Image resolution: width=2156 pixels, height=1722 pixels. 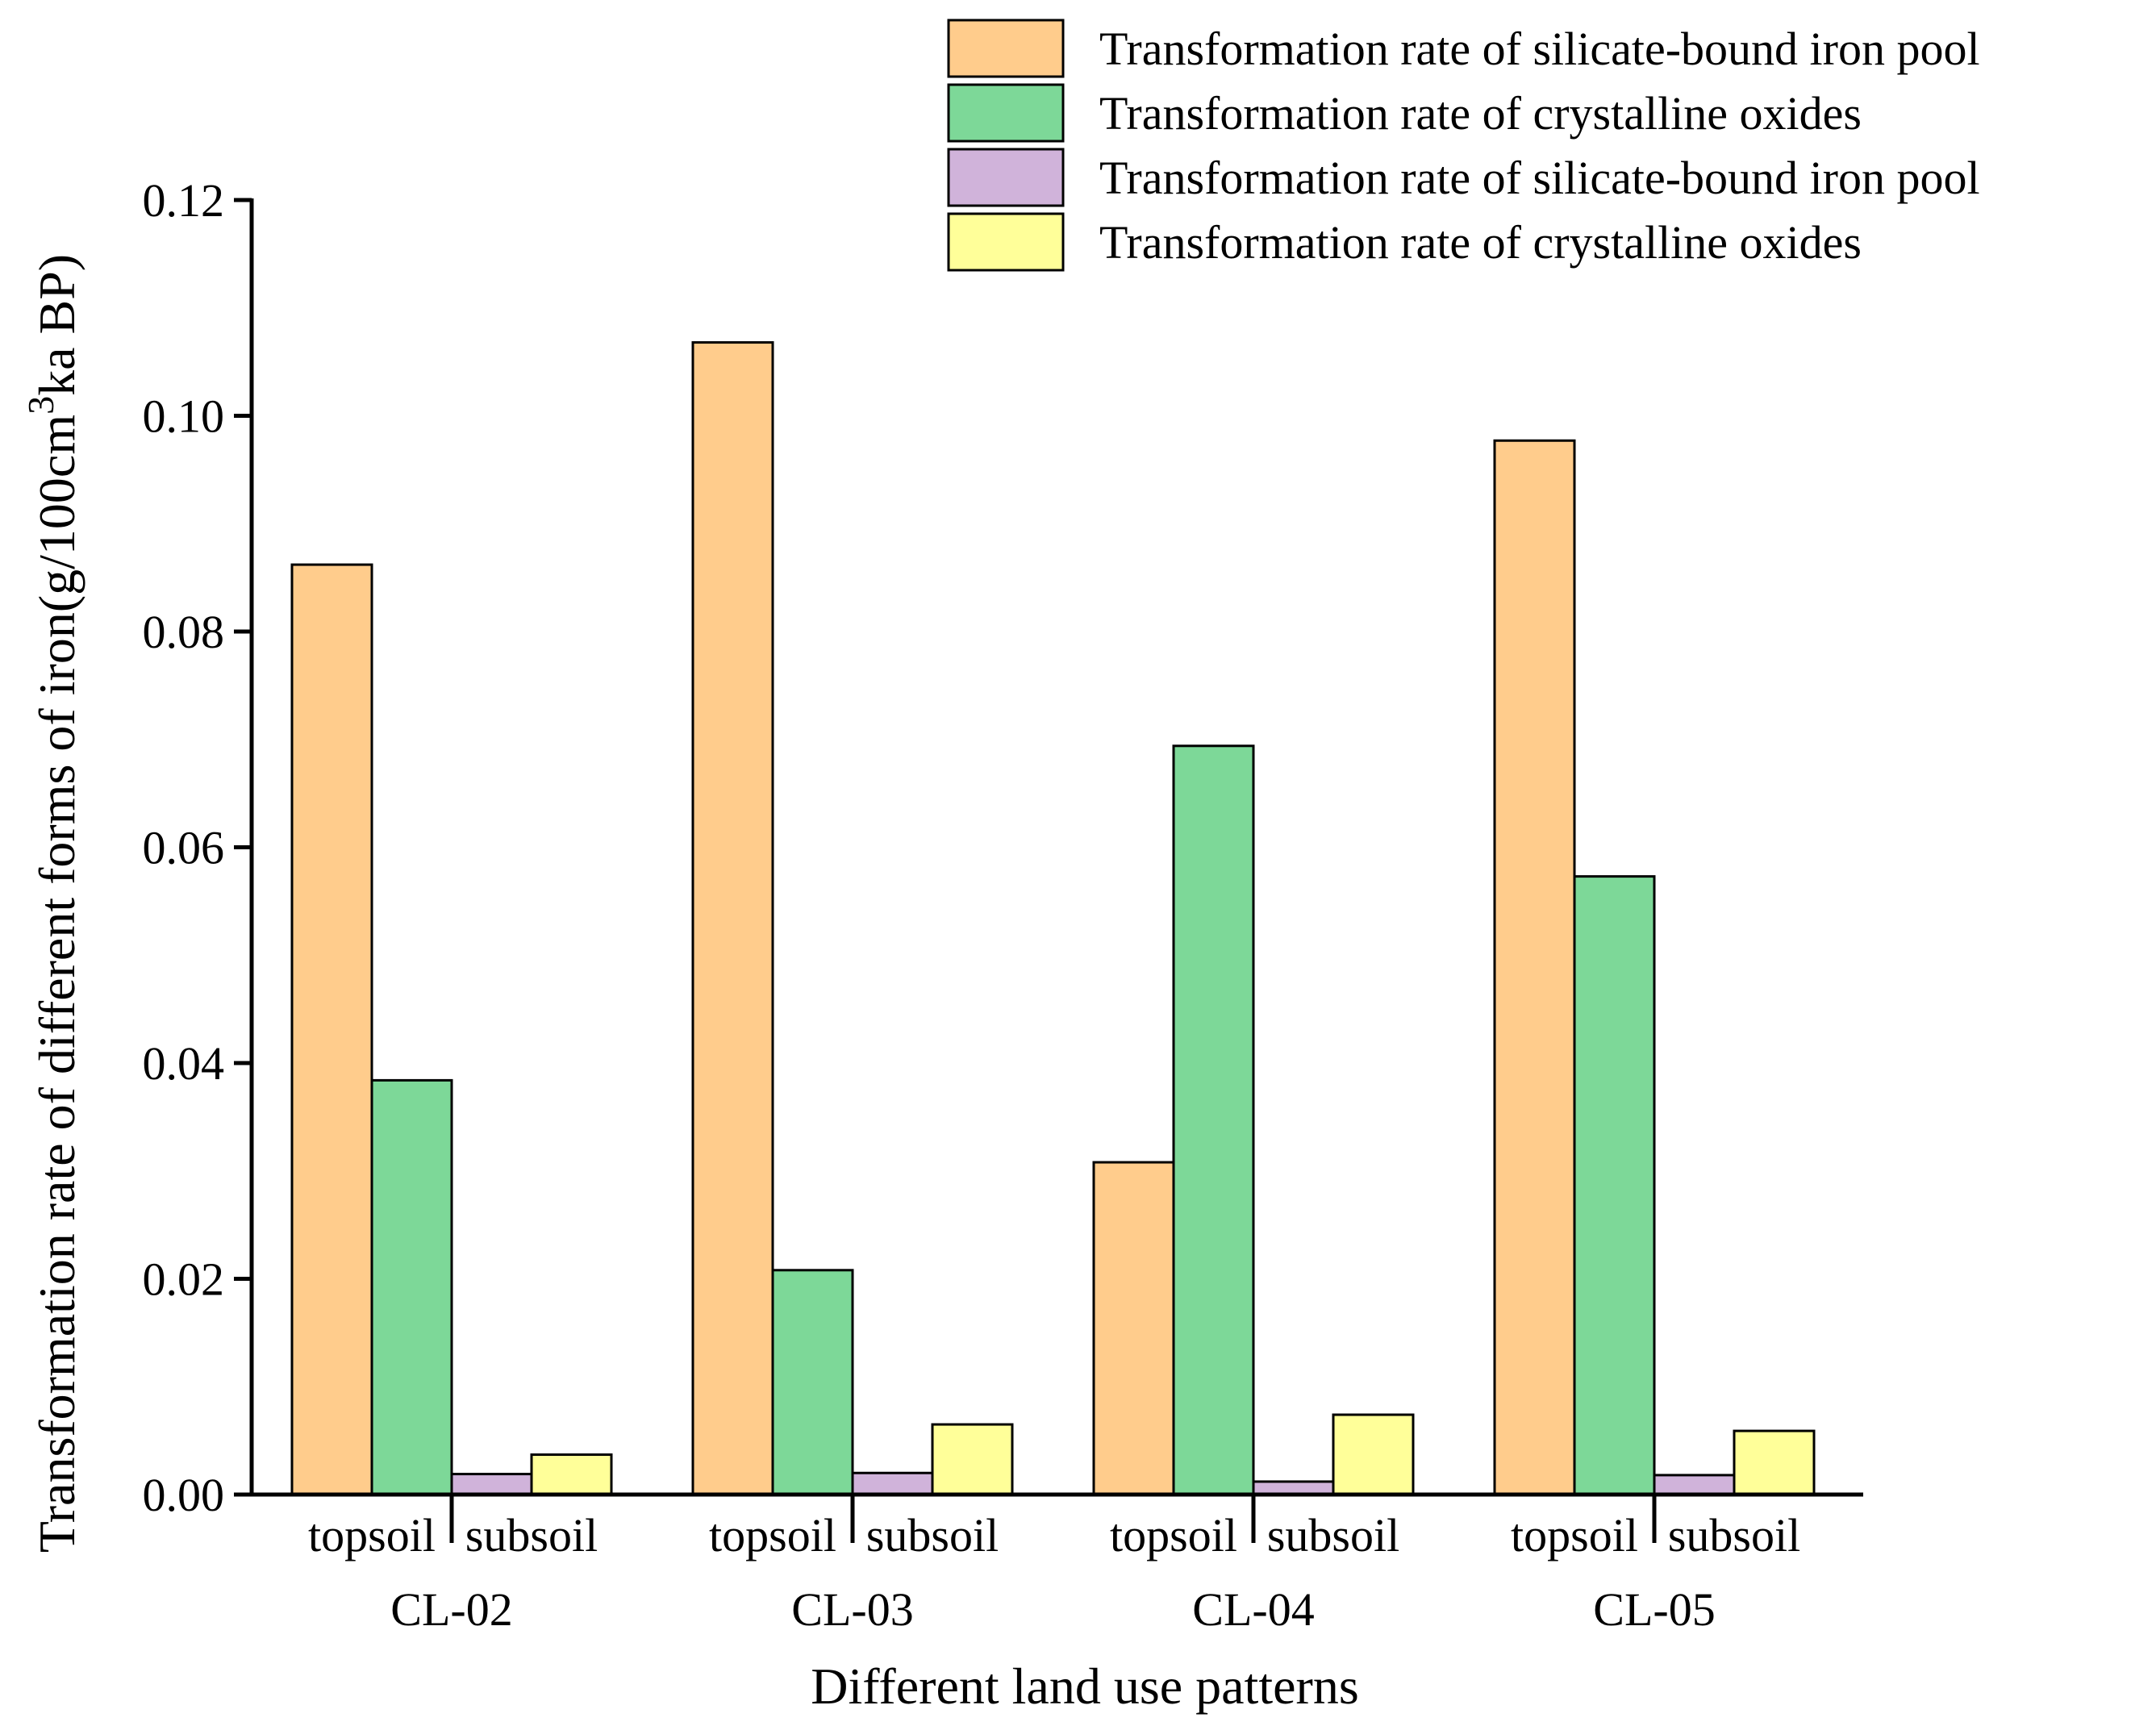 What do you see at coordinates (184, 1495) in the screenshot?
I see `y-tick-label: 0.00` at bounding box center [184, 1495].